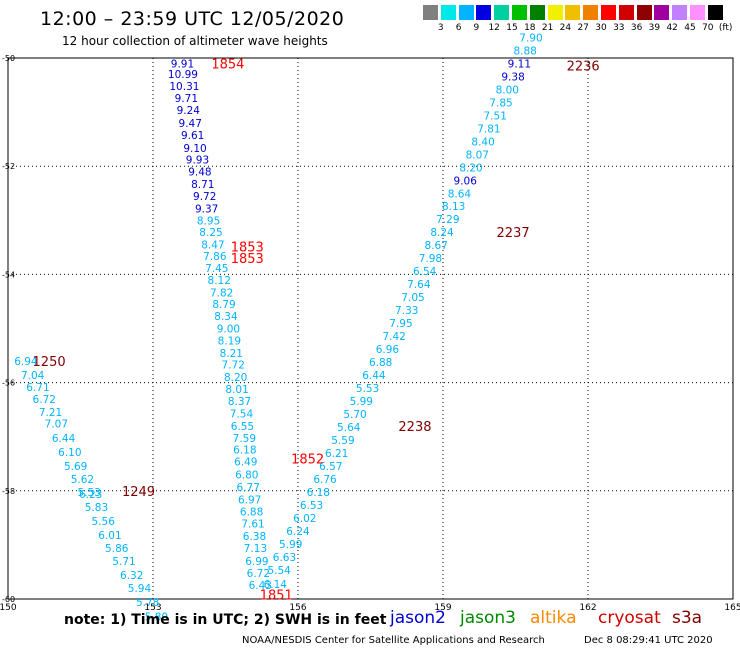 Image resolution: width=740 pixels, height=650 pixels. I want to click on wave-height-label: 5.86, so click(117, 549).